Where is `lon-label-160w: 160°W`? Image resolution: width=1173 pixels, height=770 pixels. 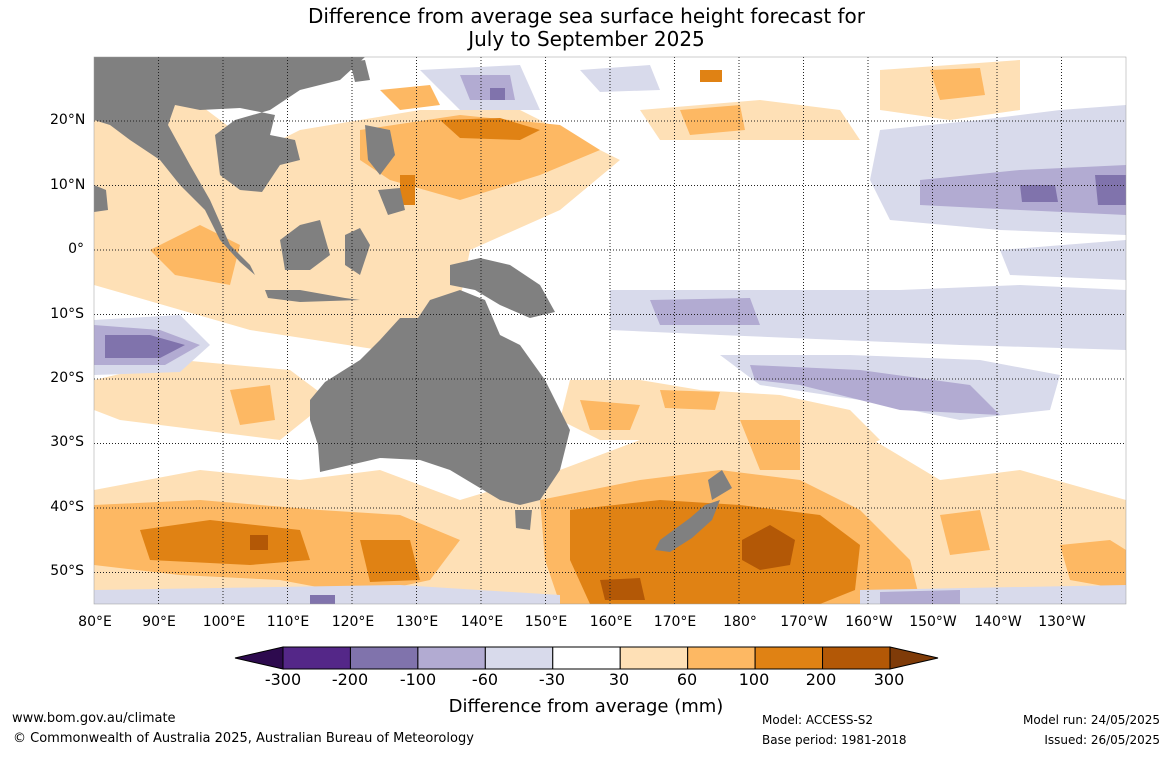 lon-label-160w: 160°W is located at coordinates (869, 622).